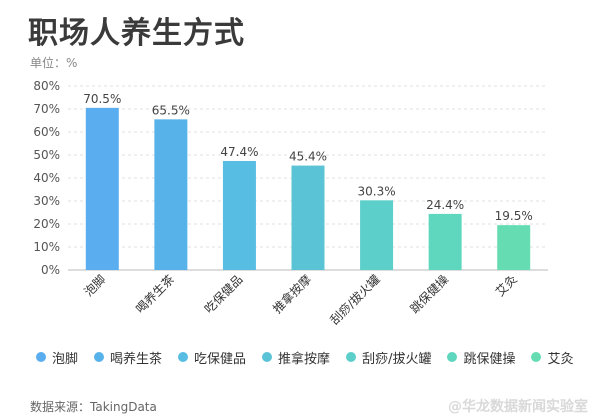 The image size is (600, 419). I want to click on data-label: 30.3%, so click(377, 191).